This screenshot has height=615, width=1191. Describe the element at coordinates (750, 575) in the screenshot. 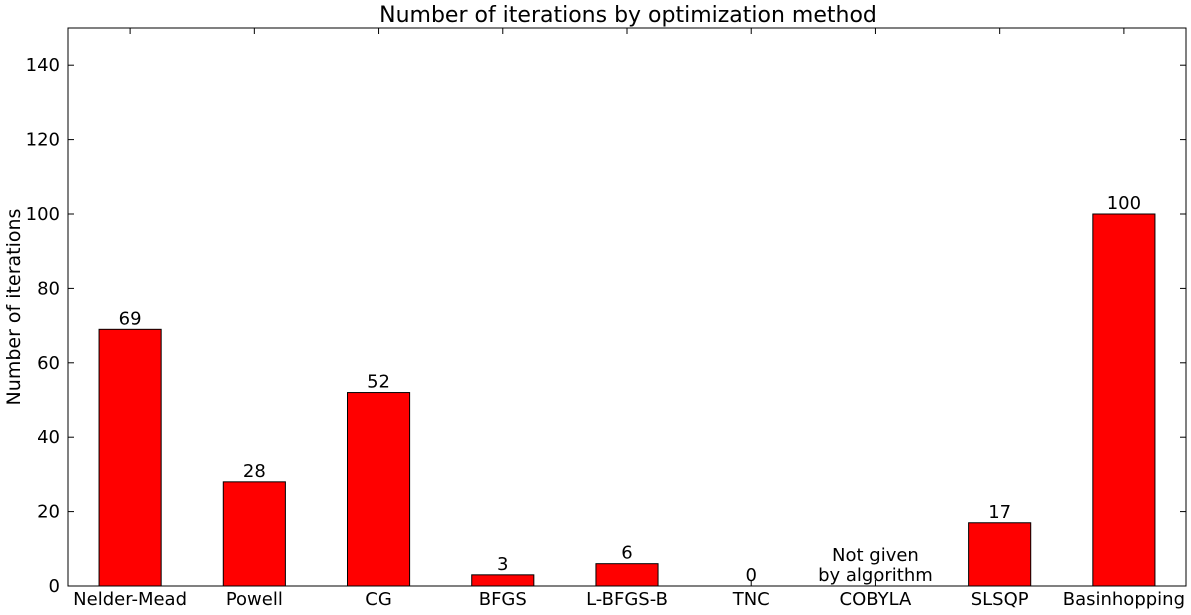

I see `bar-value-label: 0` at that location.